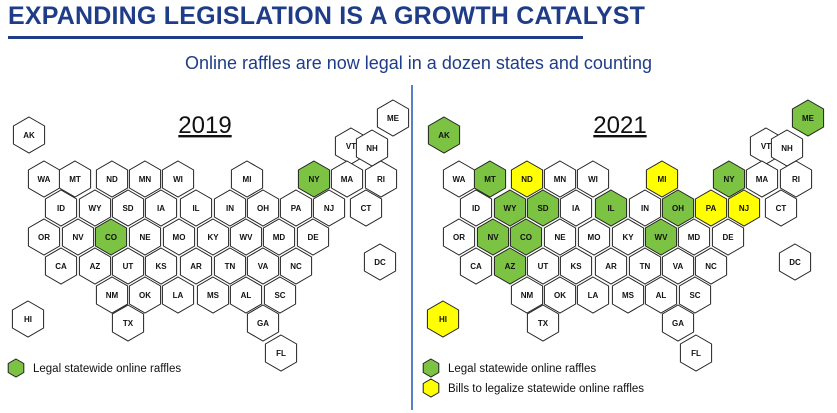 The image size is (837, 413). I want to click on state-hex-ky: KY, so click(628, 237).